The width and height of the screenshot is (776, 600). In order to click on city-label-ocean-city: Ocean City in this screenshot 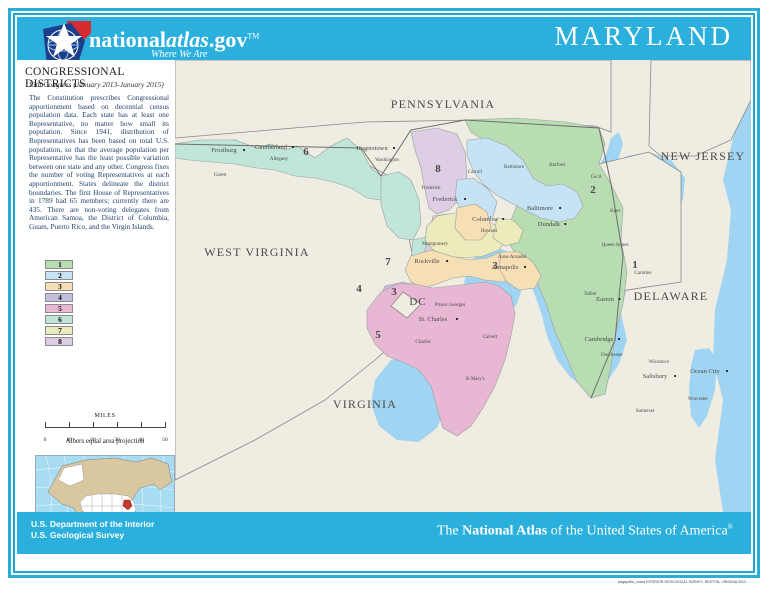, I will do `click(705, 371)`.